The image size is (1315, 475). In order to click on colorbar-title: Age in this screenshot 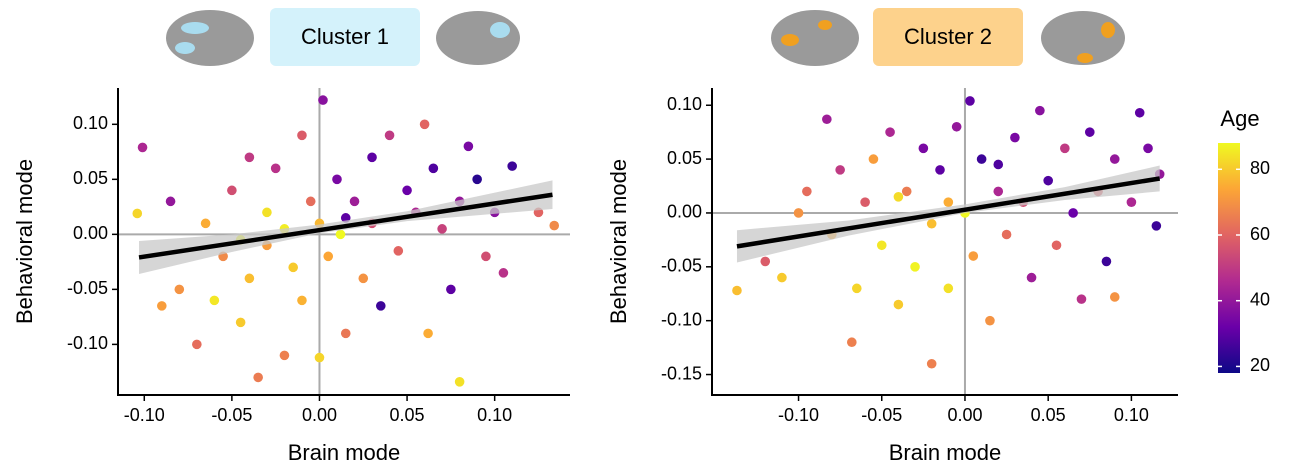, I will do `click(1239, 118)`.